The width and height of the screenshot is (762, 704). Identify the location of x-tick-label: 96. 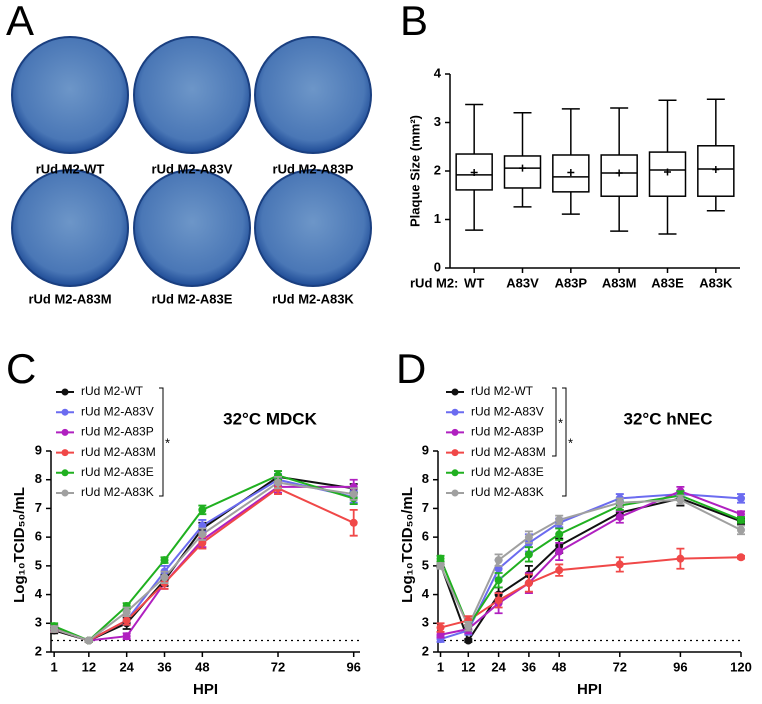
(353, 666).